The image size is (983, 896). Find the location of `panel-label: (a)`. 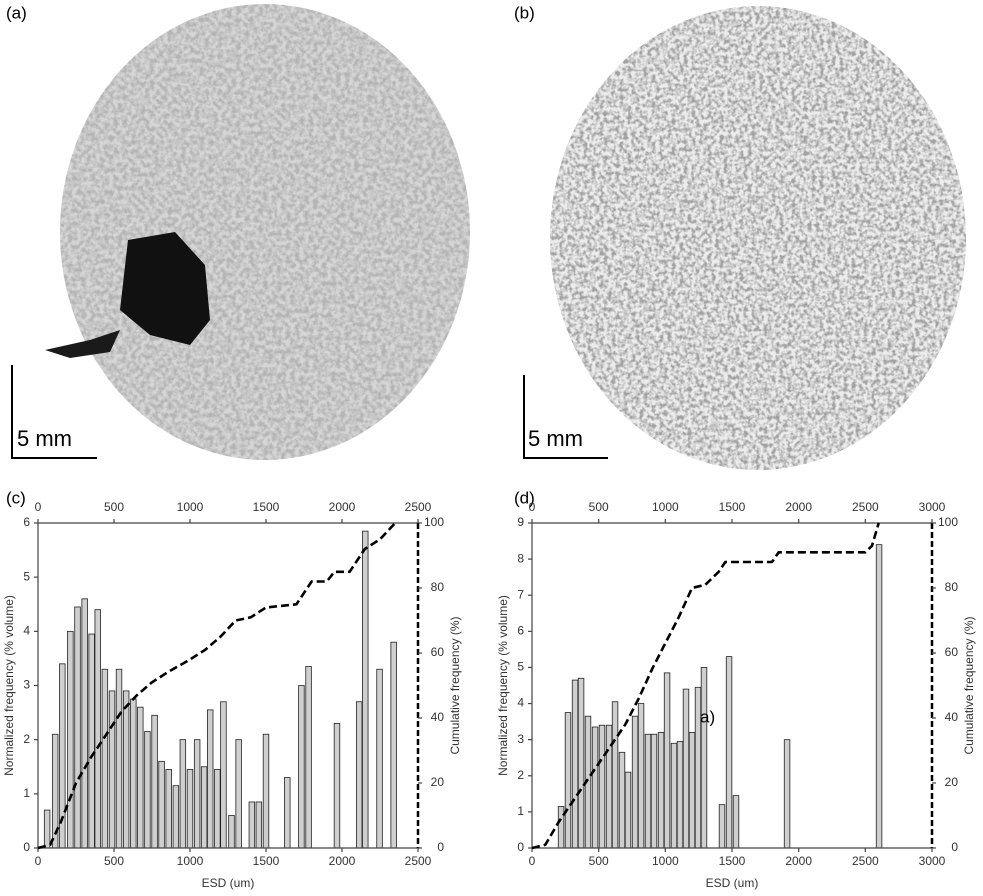

panel-label: (a) is located at coordinates (16, 12).